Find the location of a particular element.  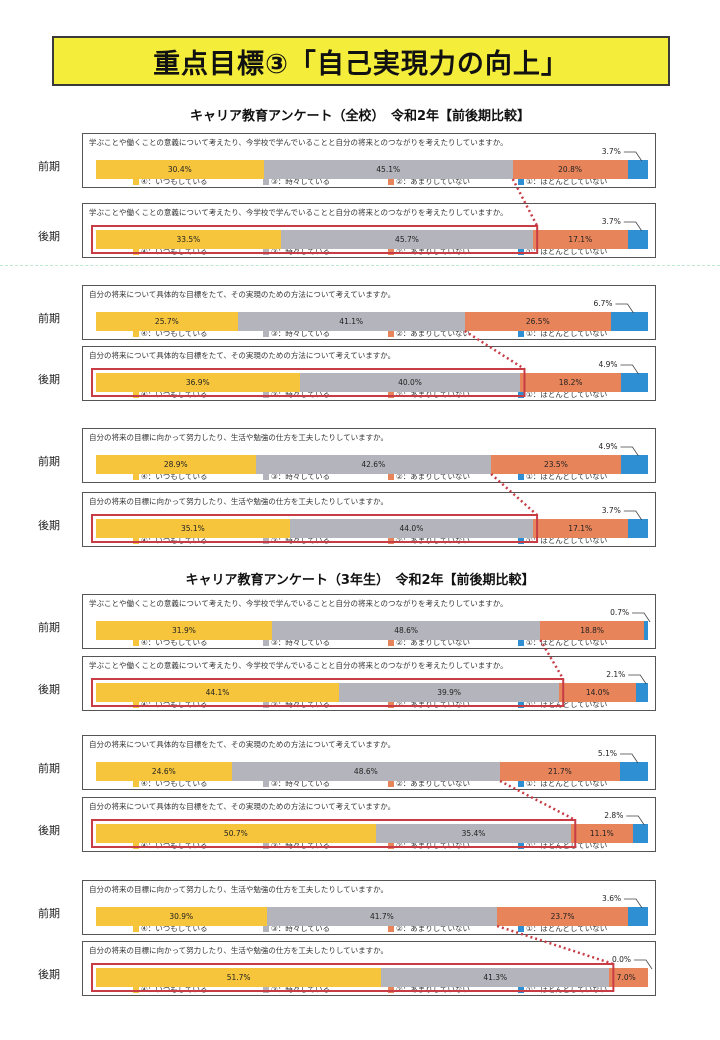

data-label: 2.8% is located at coordinates (614, 815).